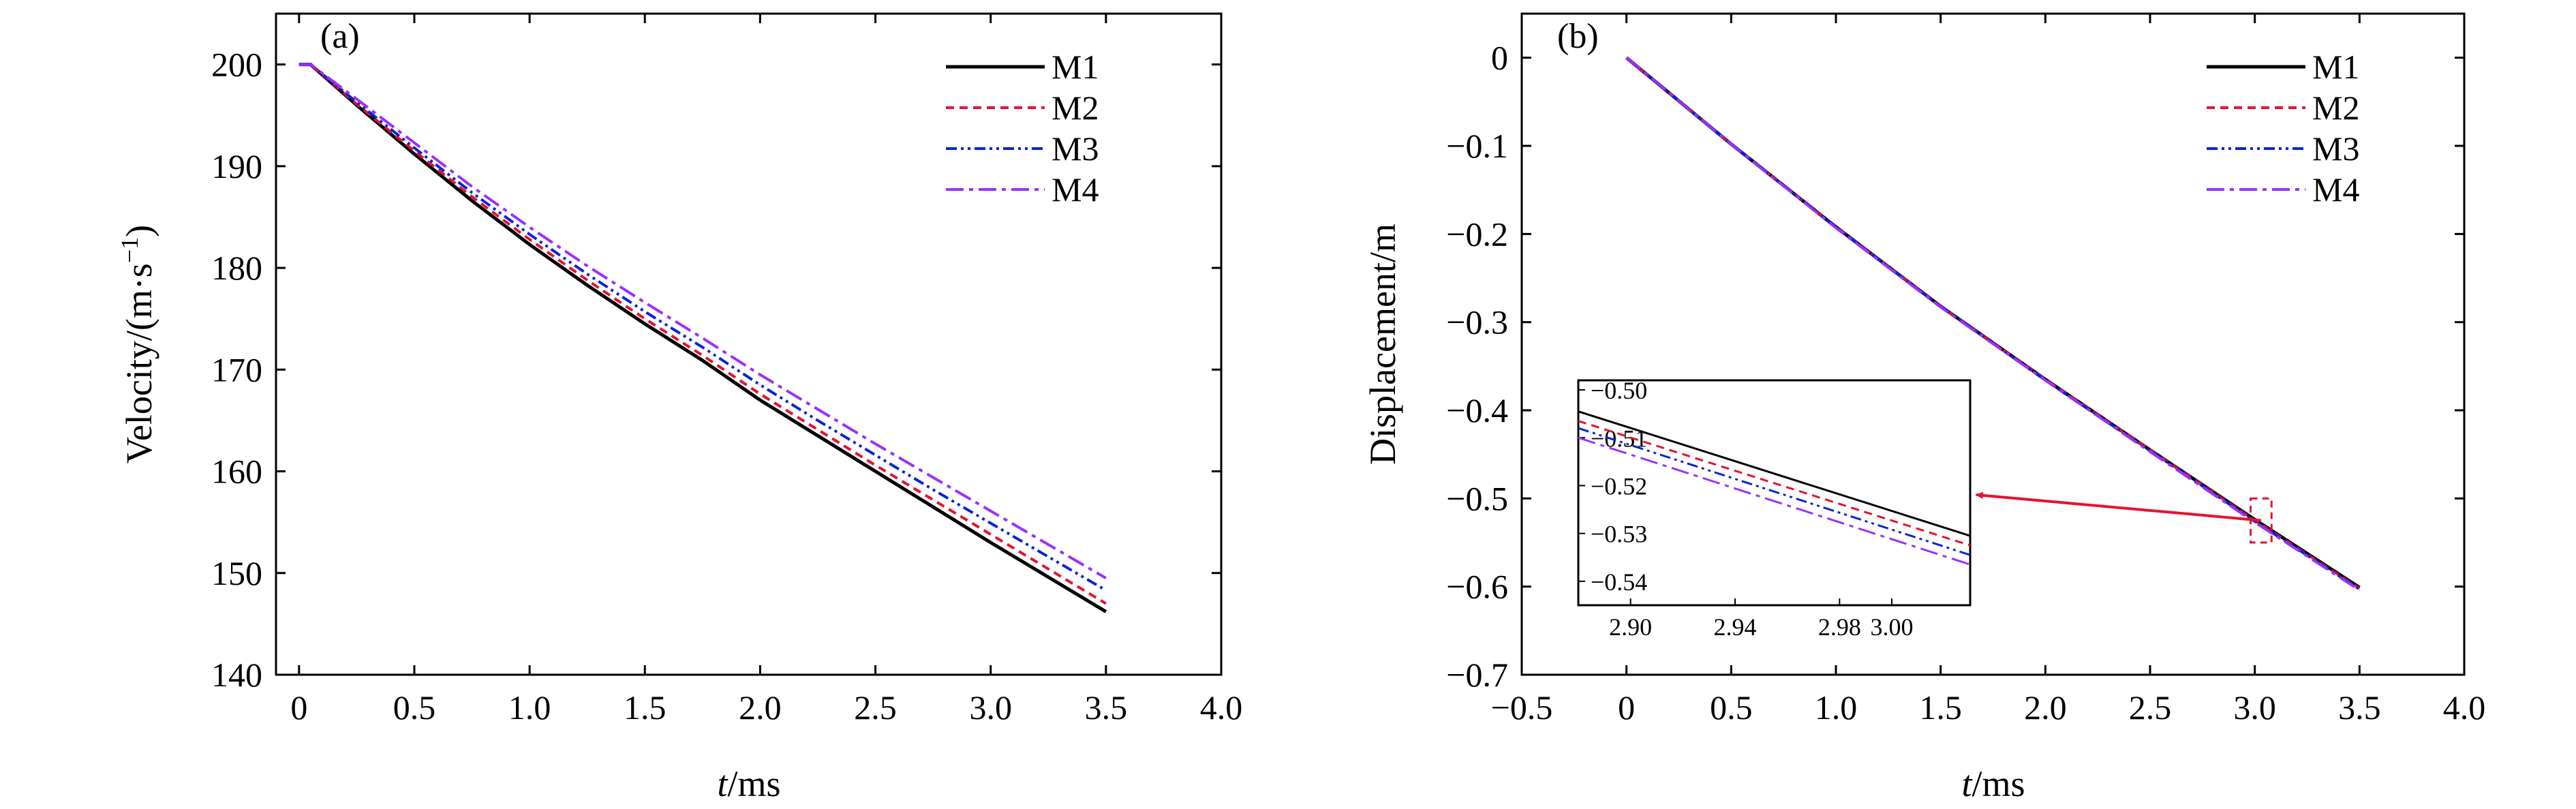 Image resolution: width=2576 pixels, height=809 pixels. I want to click on inset-frame, so click(1774, 493).